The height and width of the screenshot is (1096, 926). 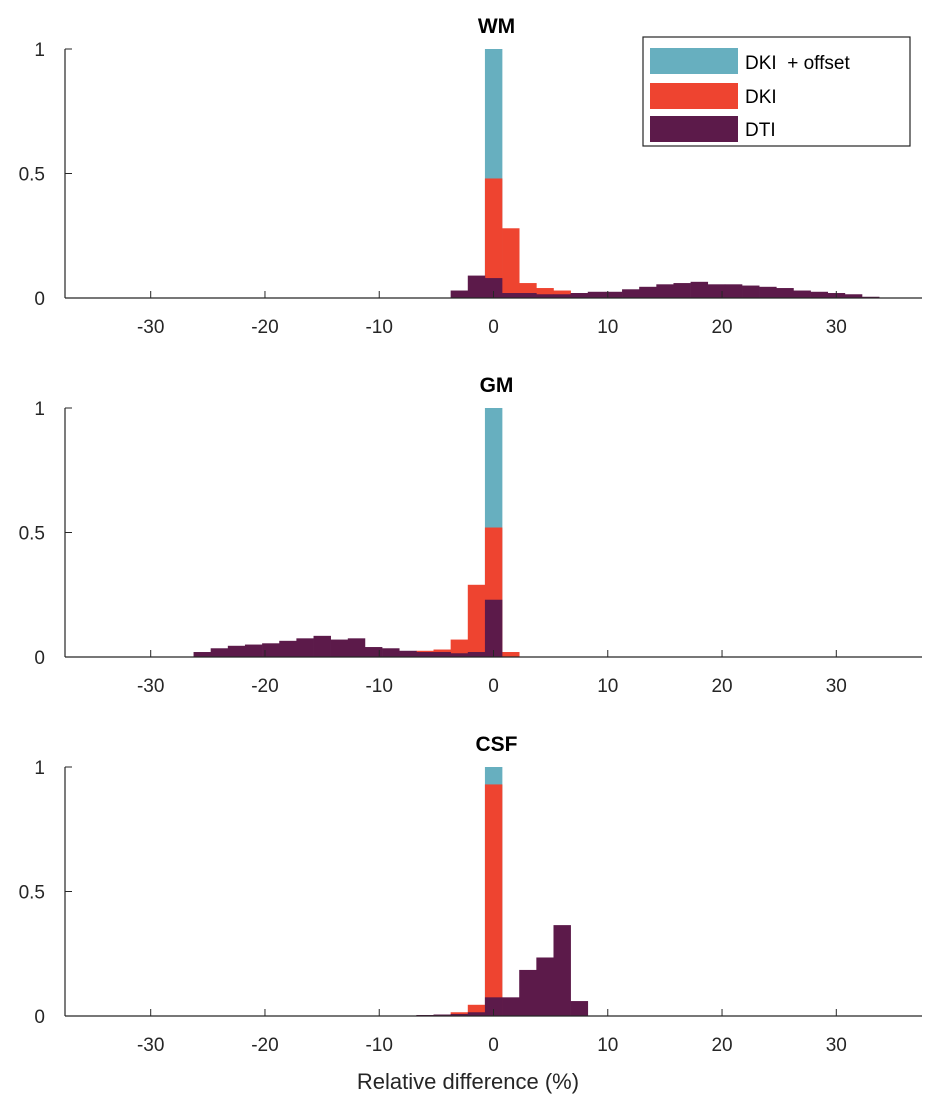 I want to click on csf-y-tick-label-0: 0, so click(x=39, y=1017).